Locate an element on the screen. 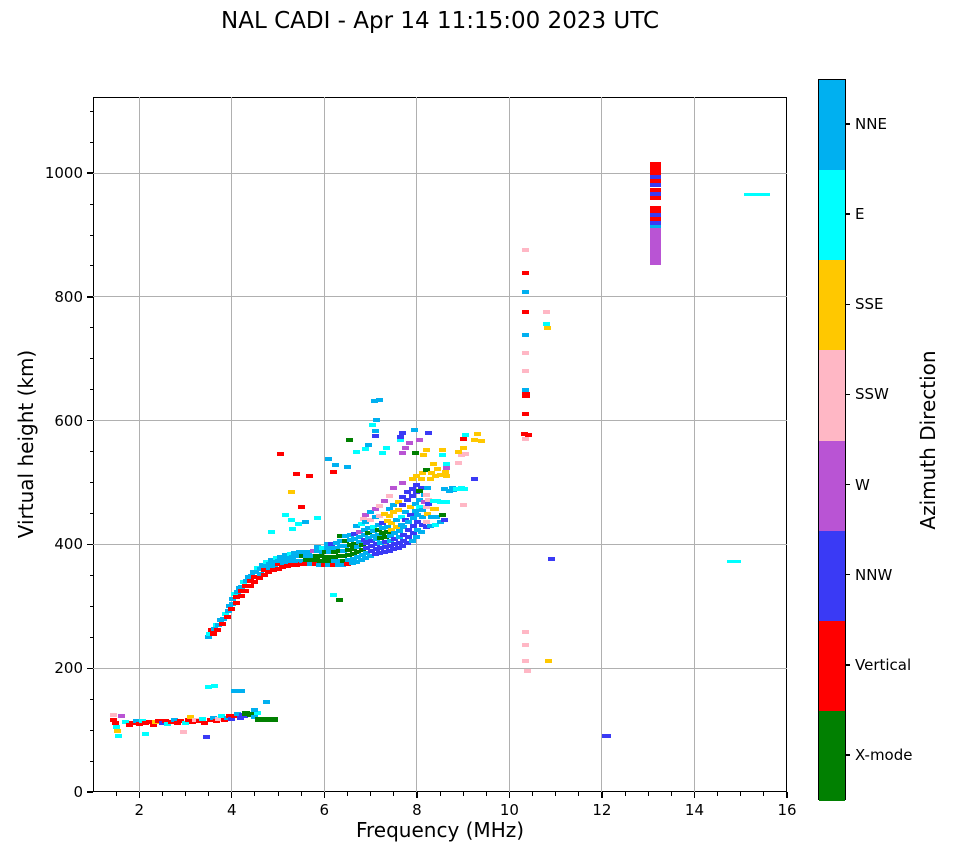 This screenshot has width=958, height=857. x-tick-label: 14 is located at coordinates (694, 810).